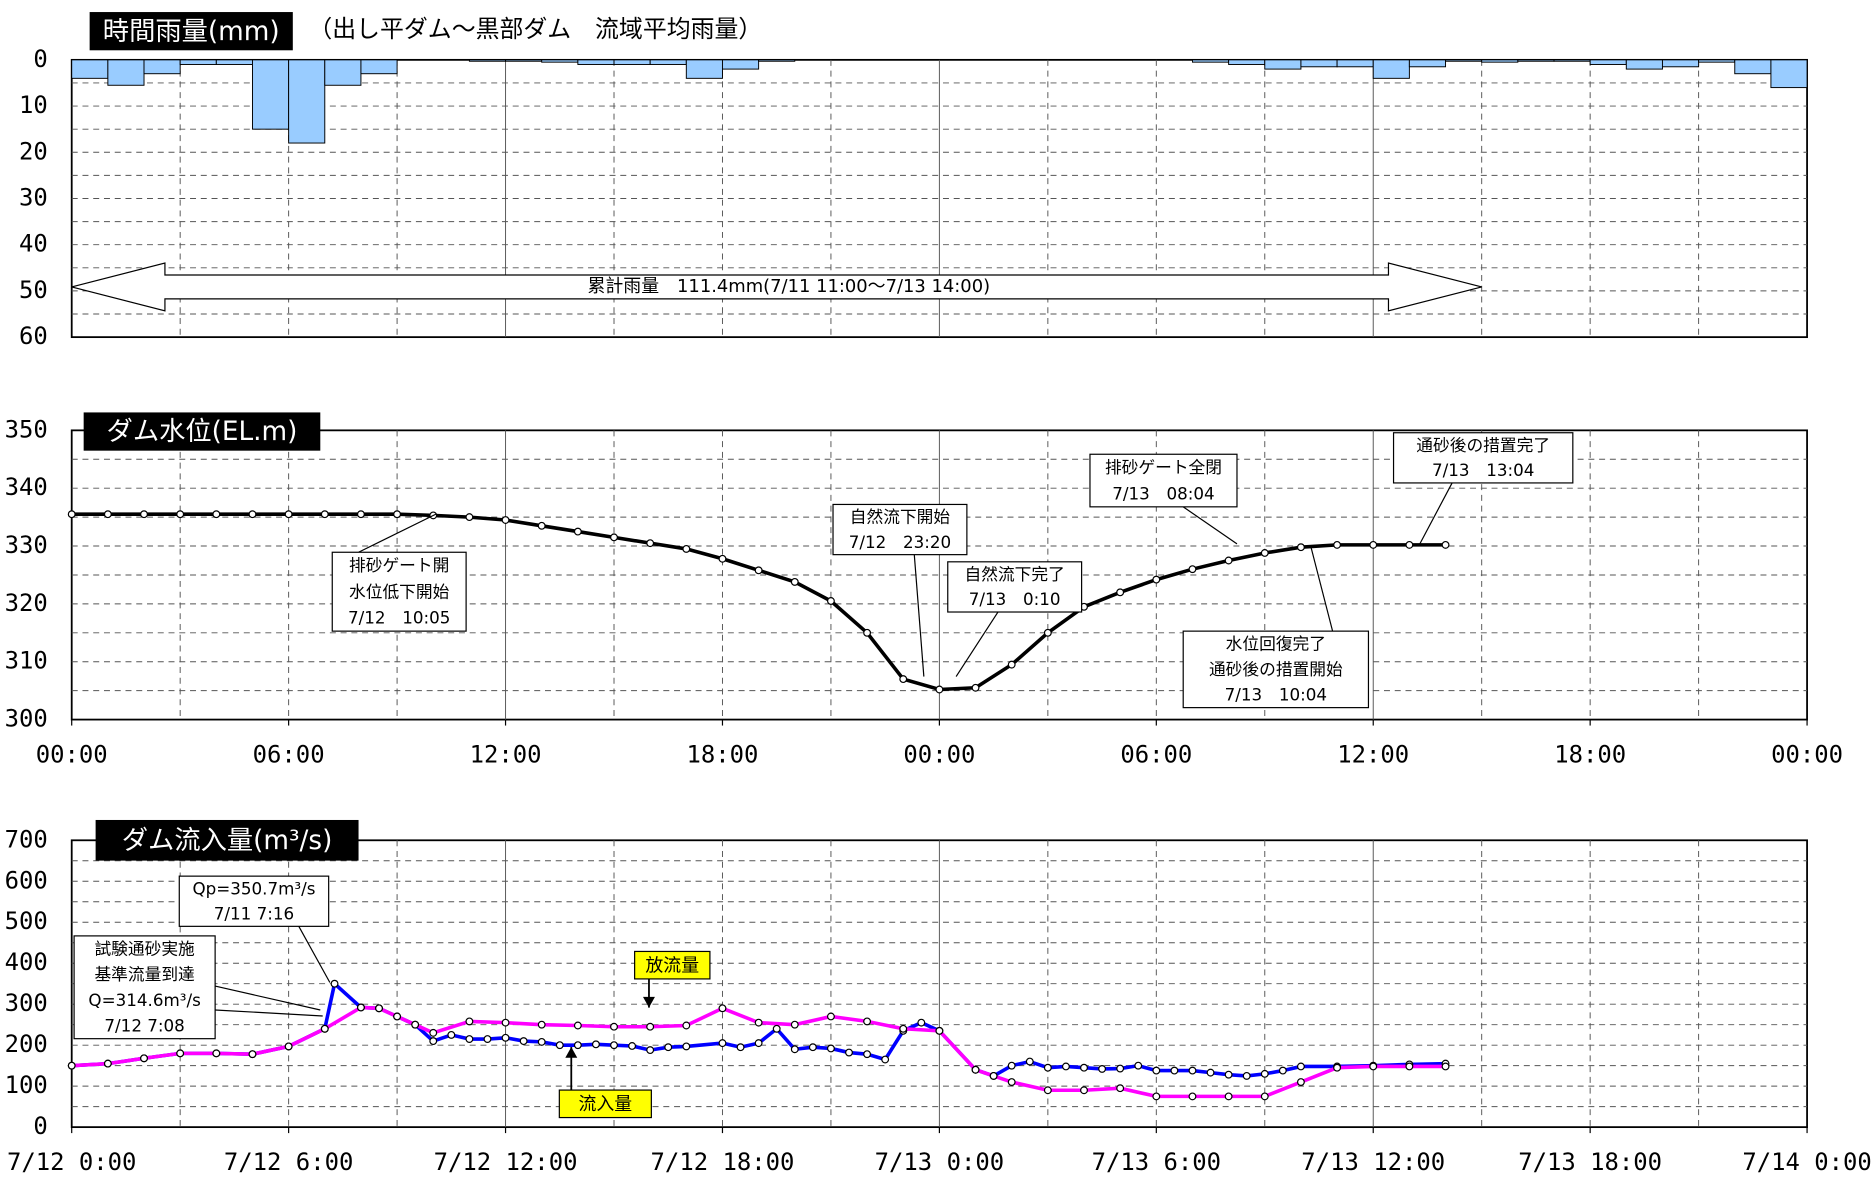  What do you see at coordinates (33, 336) in the screenshot?
I see `y-tick-label: 60` at bounding box center [33, 336].